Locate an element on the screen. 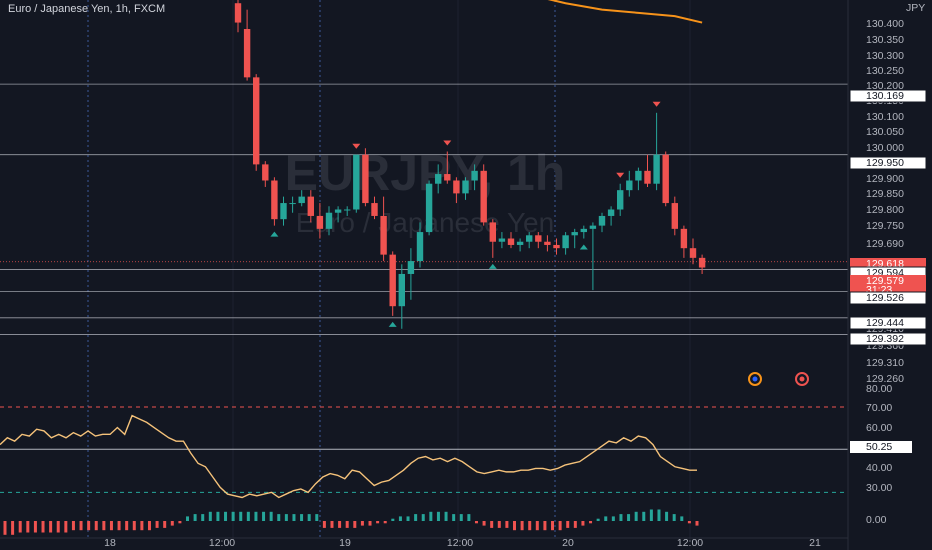  symbol-title: Euro / Japanese Yen, 1h, FXCM is located at coordinates (87, 9).